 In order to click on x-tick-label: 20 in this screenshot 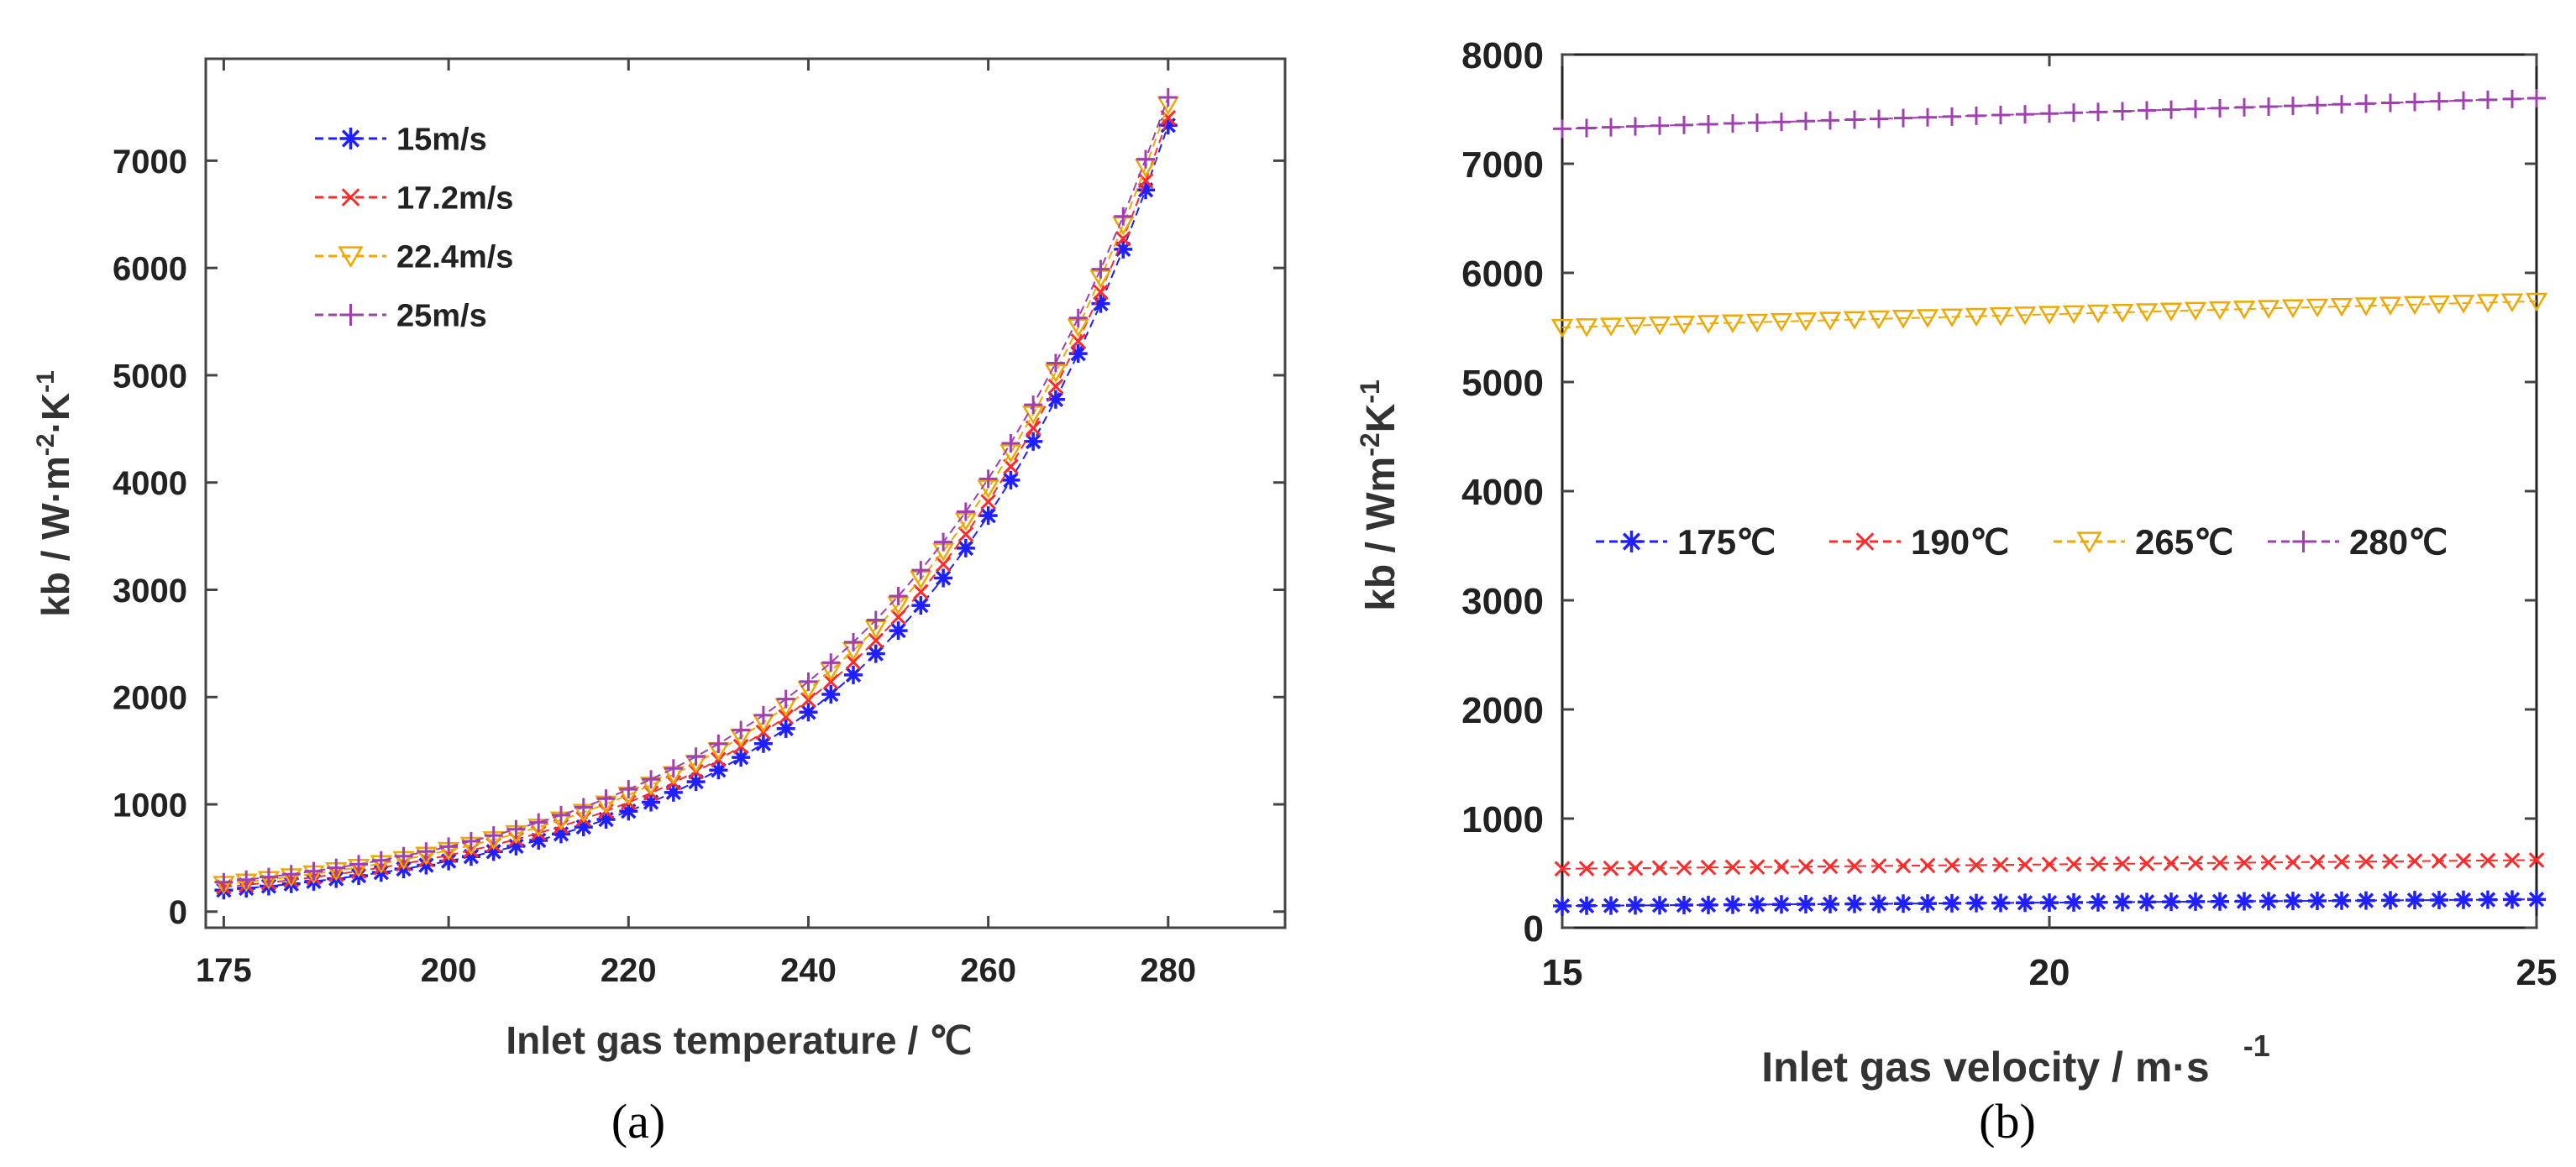, I will do `click(2049, 972)`.